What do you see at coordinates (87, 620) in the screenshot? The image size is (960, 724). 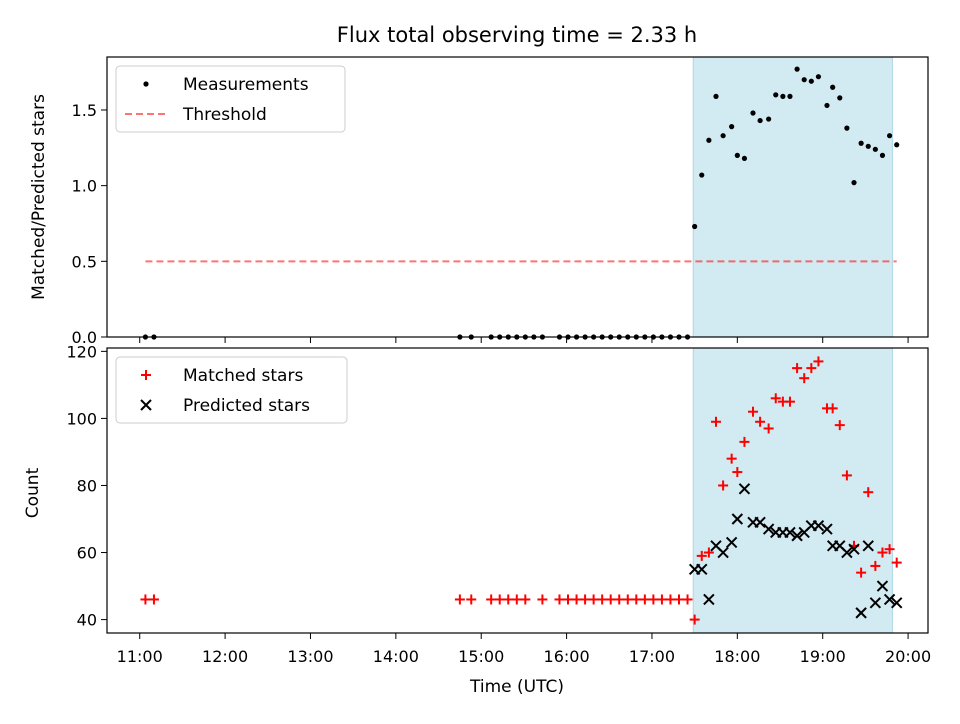 I see `y-tick-label: 40` at bounding box center [87, 620].